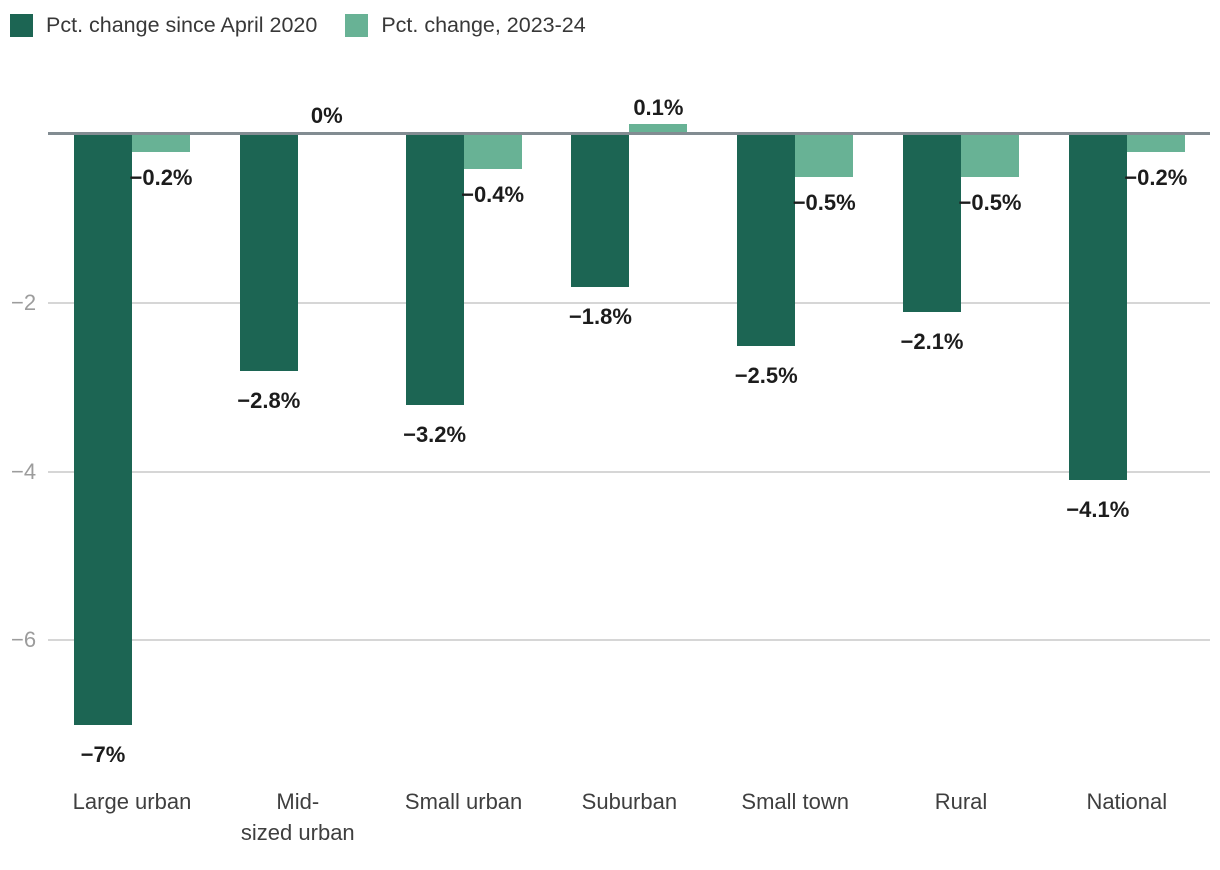 This screenshot has width=1220, height=870. What do you see at coordinates (600, 316) in the screenshot?
I see `value-label: −1.8%` at bounding box center [600, 316].